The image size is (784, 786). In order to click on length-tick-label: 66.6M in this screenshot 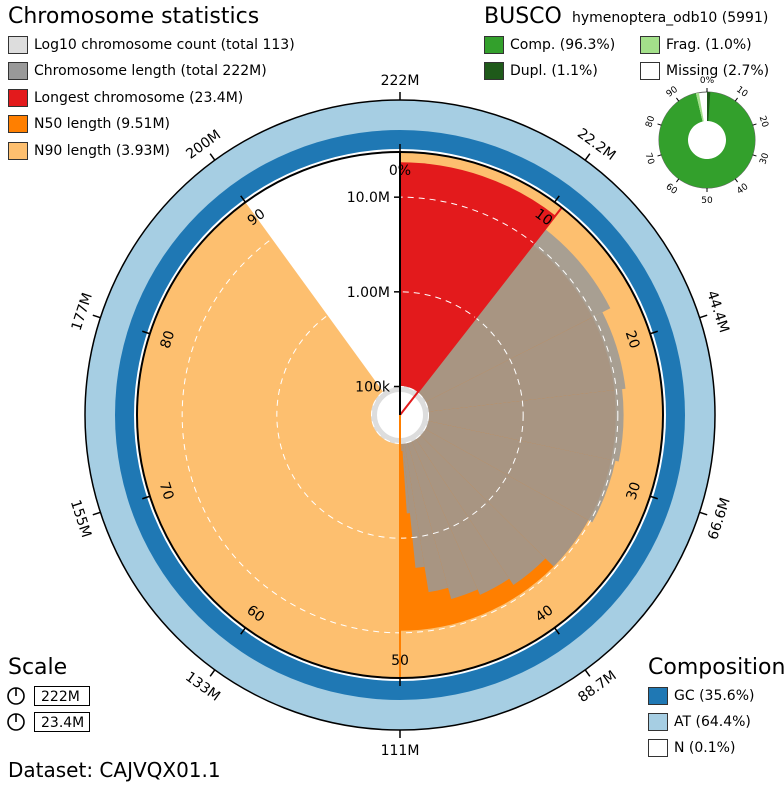, I will do `click(719, 519)`.